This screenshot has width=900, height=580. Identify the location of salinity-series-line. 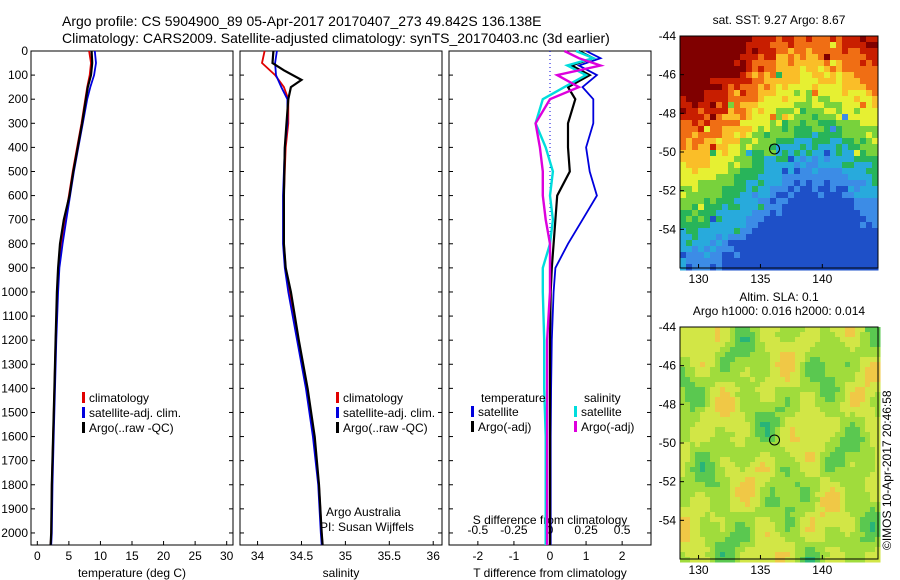
(297, 298).